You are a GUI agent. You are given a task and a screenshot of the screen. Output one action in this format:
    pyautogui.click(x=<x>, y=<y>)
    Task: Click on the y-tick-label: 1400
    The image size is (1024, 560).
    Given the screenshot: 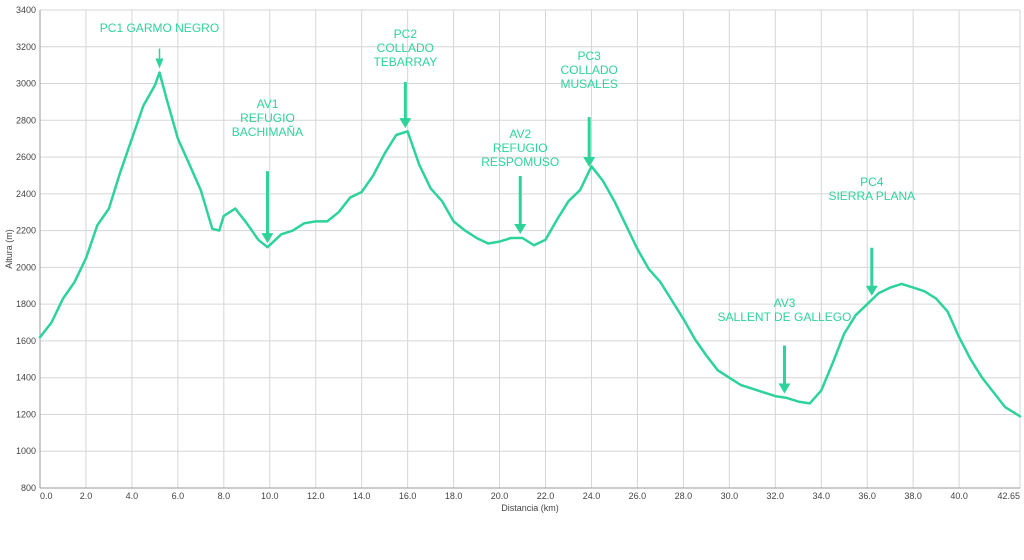 What is the action you would take?
    pyautogui.click(x=26, y=378)
    